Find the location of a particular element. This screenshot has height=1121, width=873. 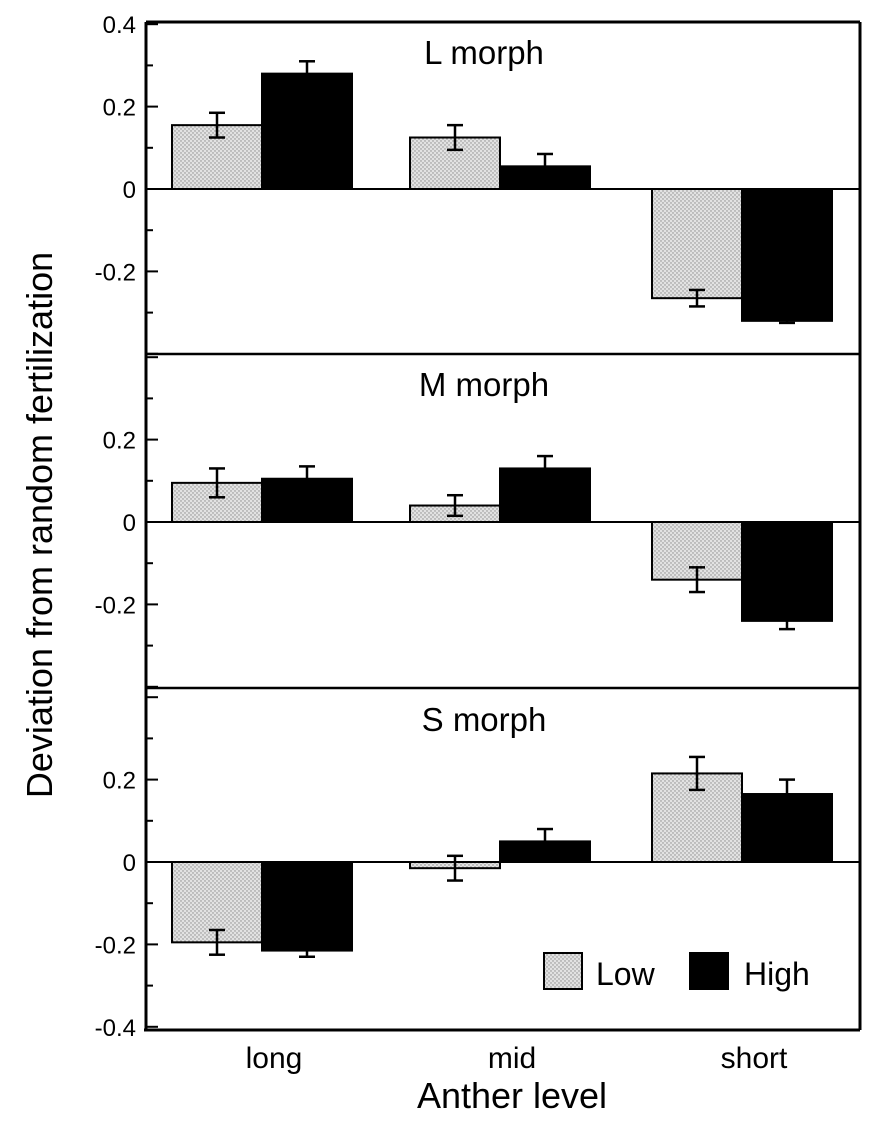

y-tick-label: -0.4 is located at coordinates (115, 1028).